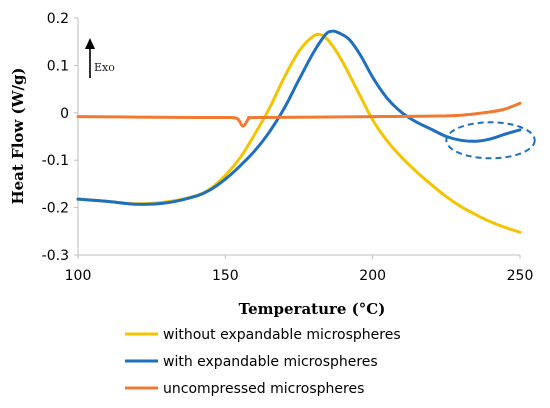 Image resolution: width=550 pixels, height=408 pixels. What do you see at coordinates (282, 335) in the screenshot?
I see `legend-label: without expandable microspheres` at bounding box center [282, 335].